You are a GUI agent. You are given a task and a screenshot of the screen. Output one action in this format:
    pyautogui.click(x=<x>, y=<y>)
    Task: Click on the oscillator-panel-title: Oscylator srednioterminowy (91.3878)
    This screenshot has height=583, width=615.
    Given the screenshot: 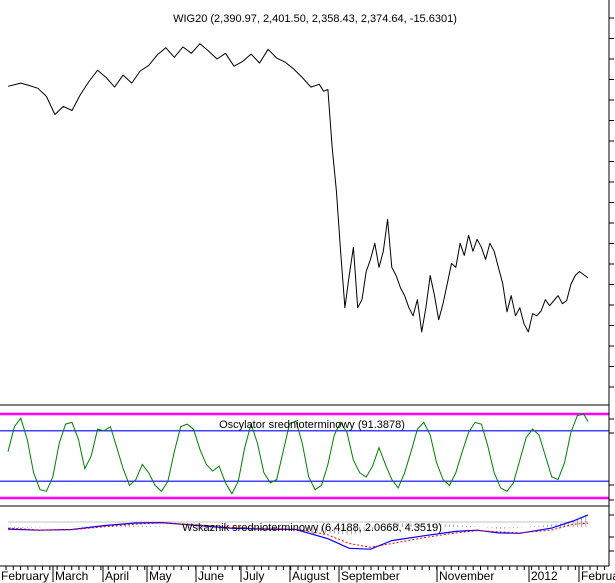 What is the action you would take?
    pyautogui.click(x=312, y=425)
    